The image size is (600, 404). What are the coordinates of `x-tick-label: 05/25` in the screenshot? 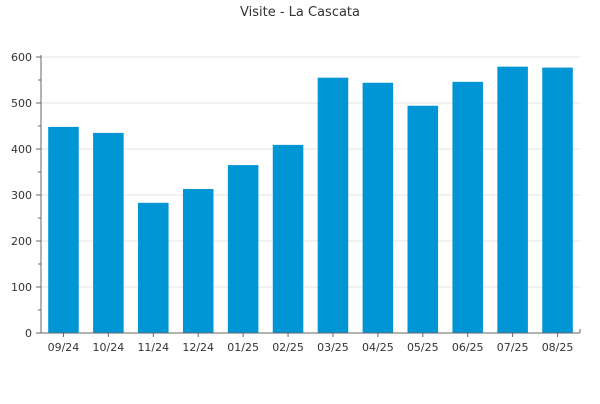 It's located at (423, 347).